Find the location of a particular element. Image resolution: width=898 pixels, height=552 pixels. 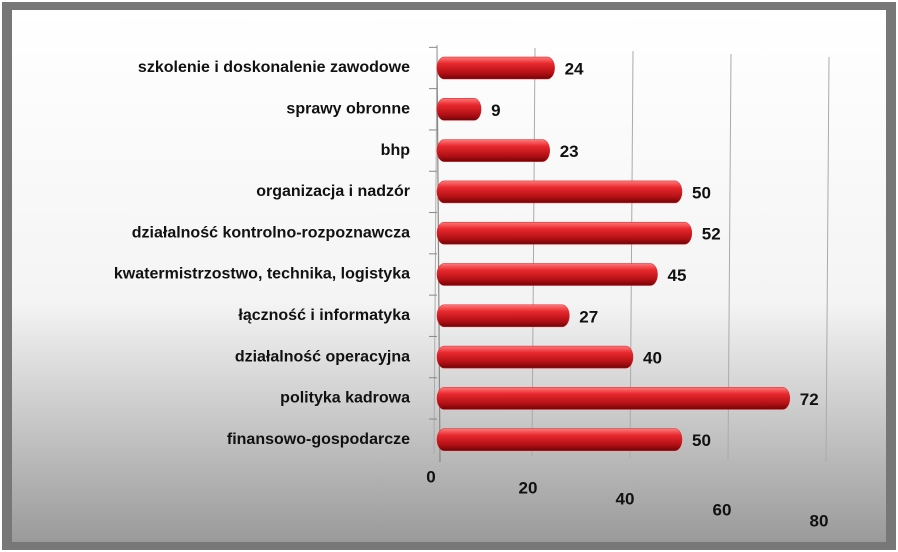

category-label: działalność kontrolno-rozpoznawcza is located at coordinates (271, 232).